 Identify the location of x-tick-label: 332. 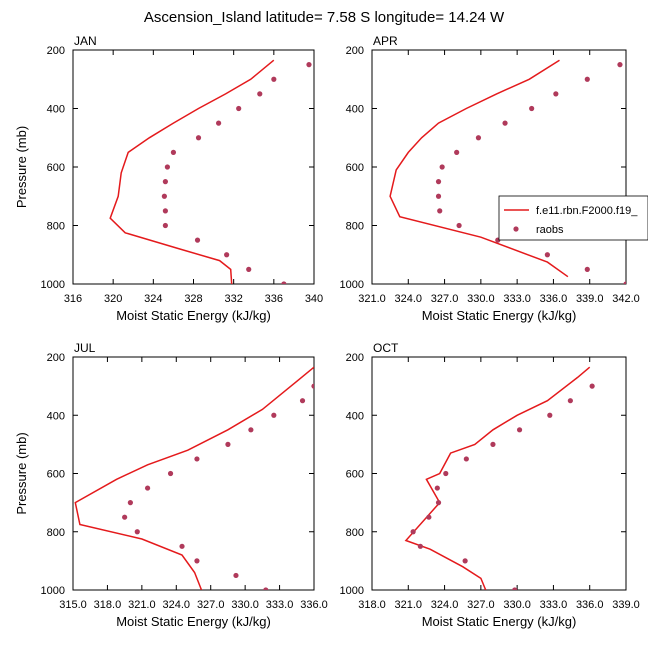
(233, 299).